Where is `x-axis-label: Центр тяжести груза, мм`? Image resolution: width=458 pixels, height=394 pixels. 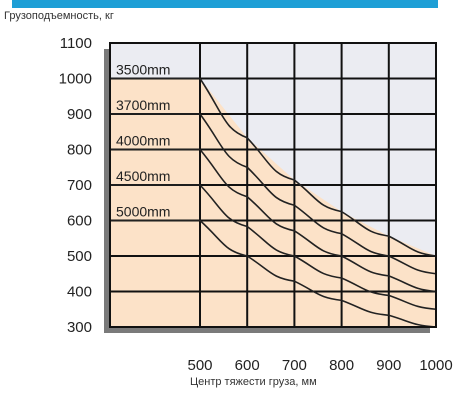
x-axis-label: Центр тяжести груза, мм is located at coordinates (253, 382).